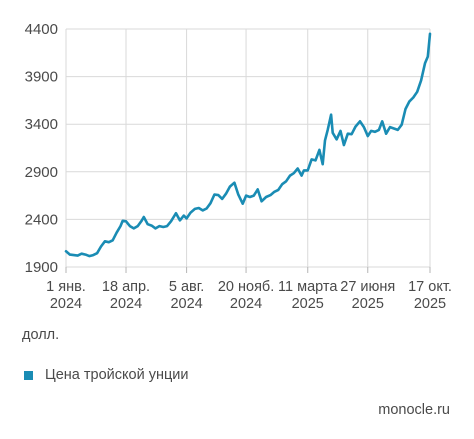 This screenshot has width=474, height=439. What do you see at coordinates (117, 375) in the screenshot?
I see `legend-label: Цена тройской унции` at bounding box center [117, 375].